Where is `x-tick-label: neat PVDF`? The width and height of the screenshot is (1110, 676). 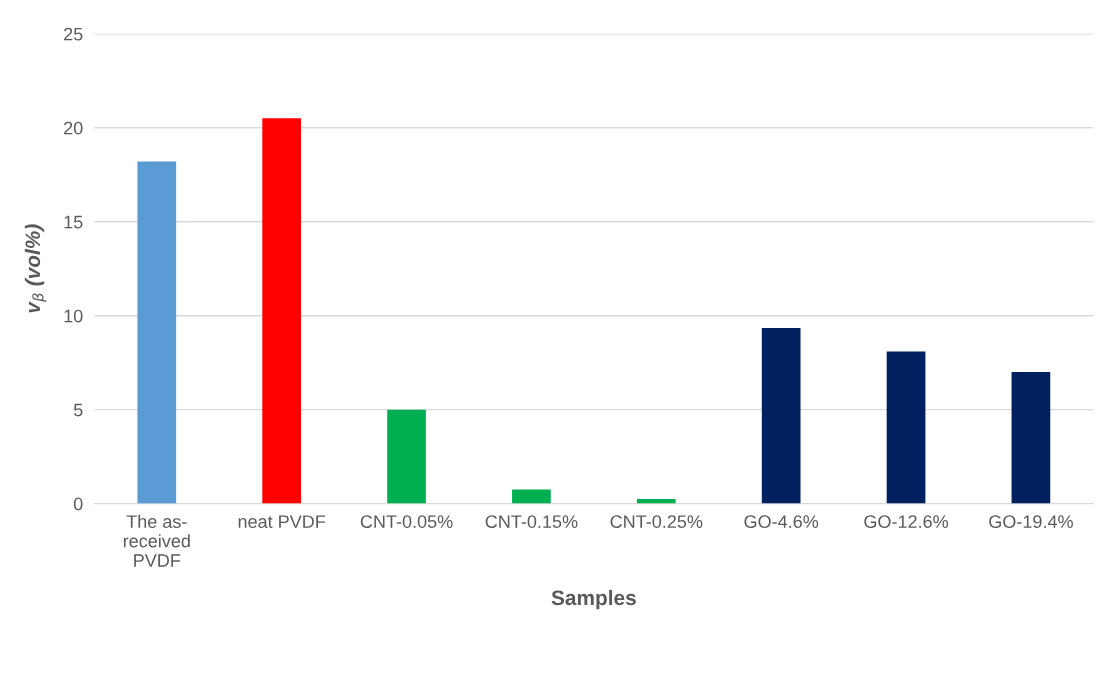 x-tick-label: neat PVDF is located at coordinates (282, 521).